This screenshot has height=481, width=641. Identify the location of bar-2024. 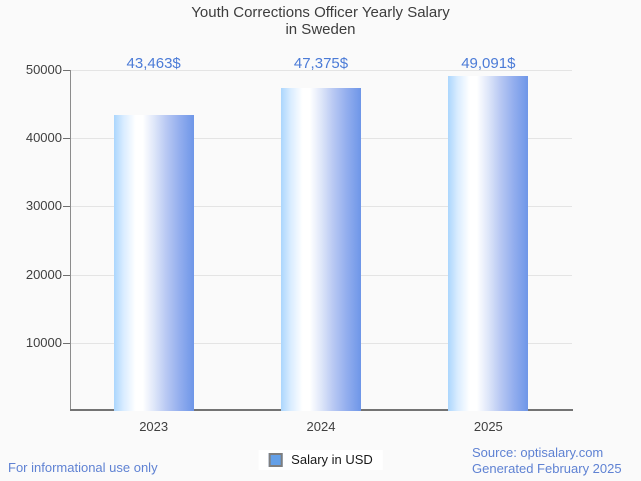
(321, 249).